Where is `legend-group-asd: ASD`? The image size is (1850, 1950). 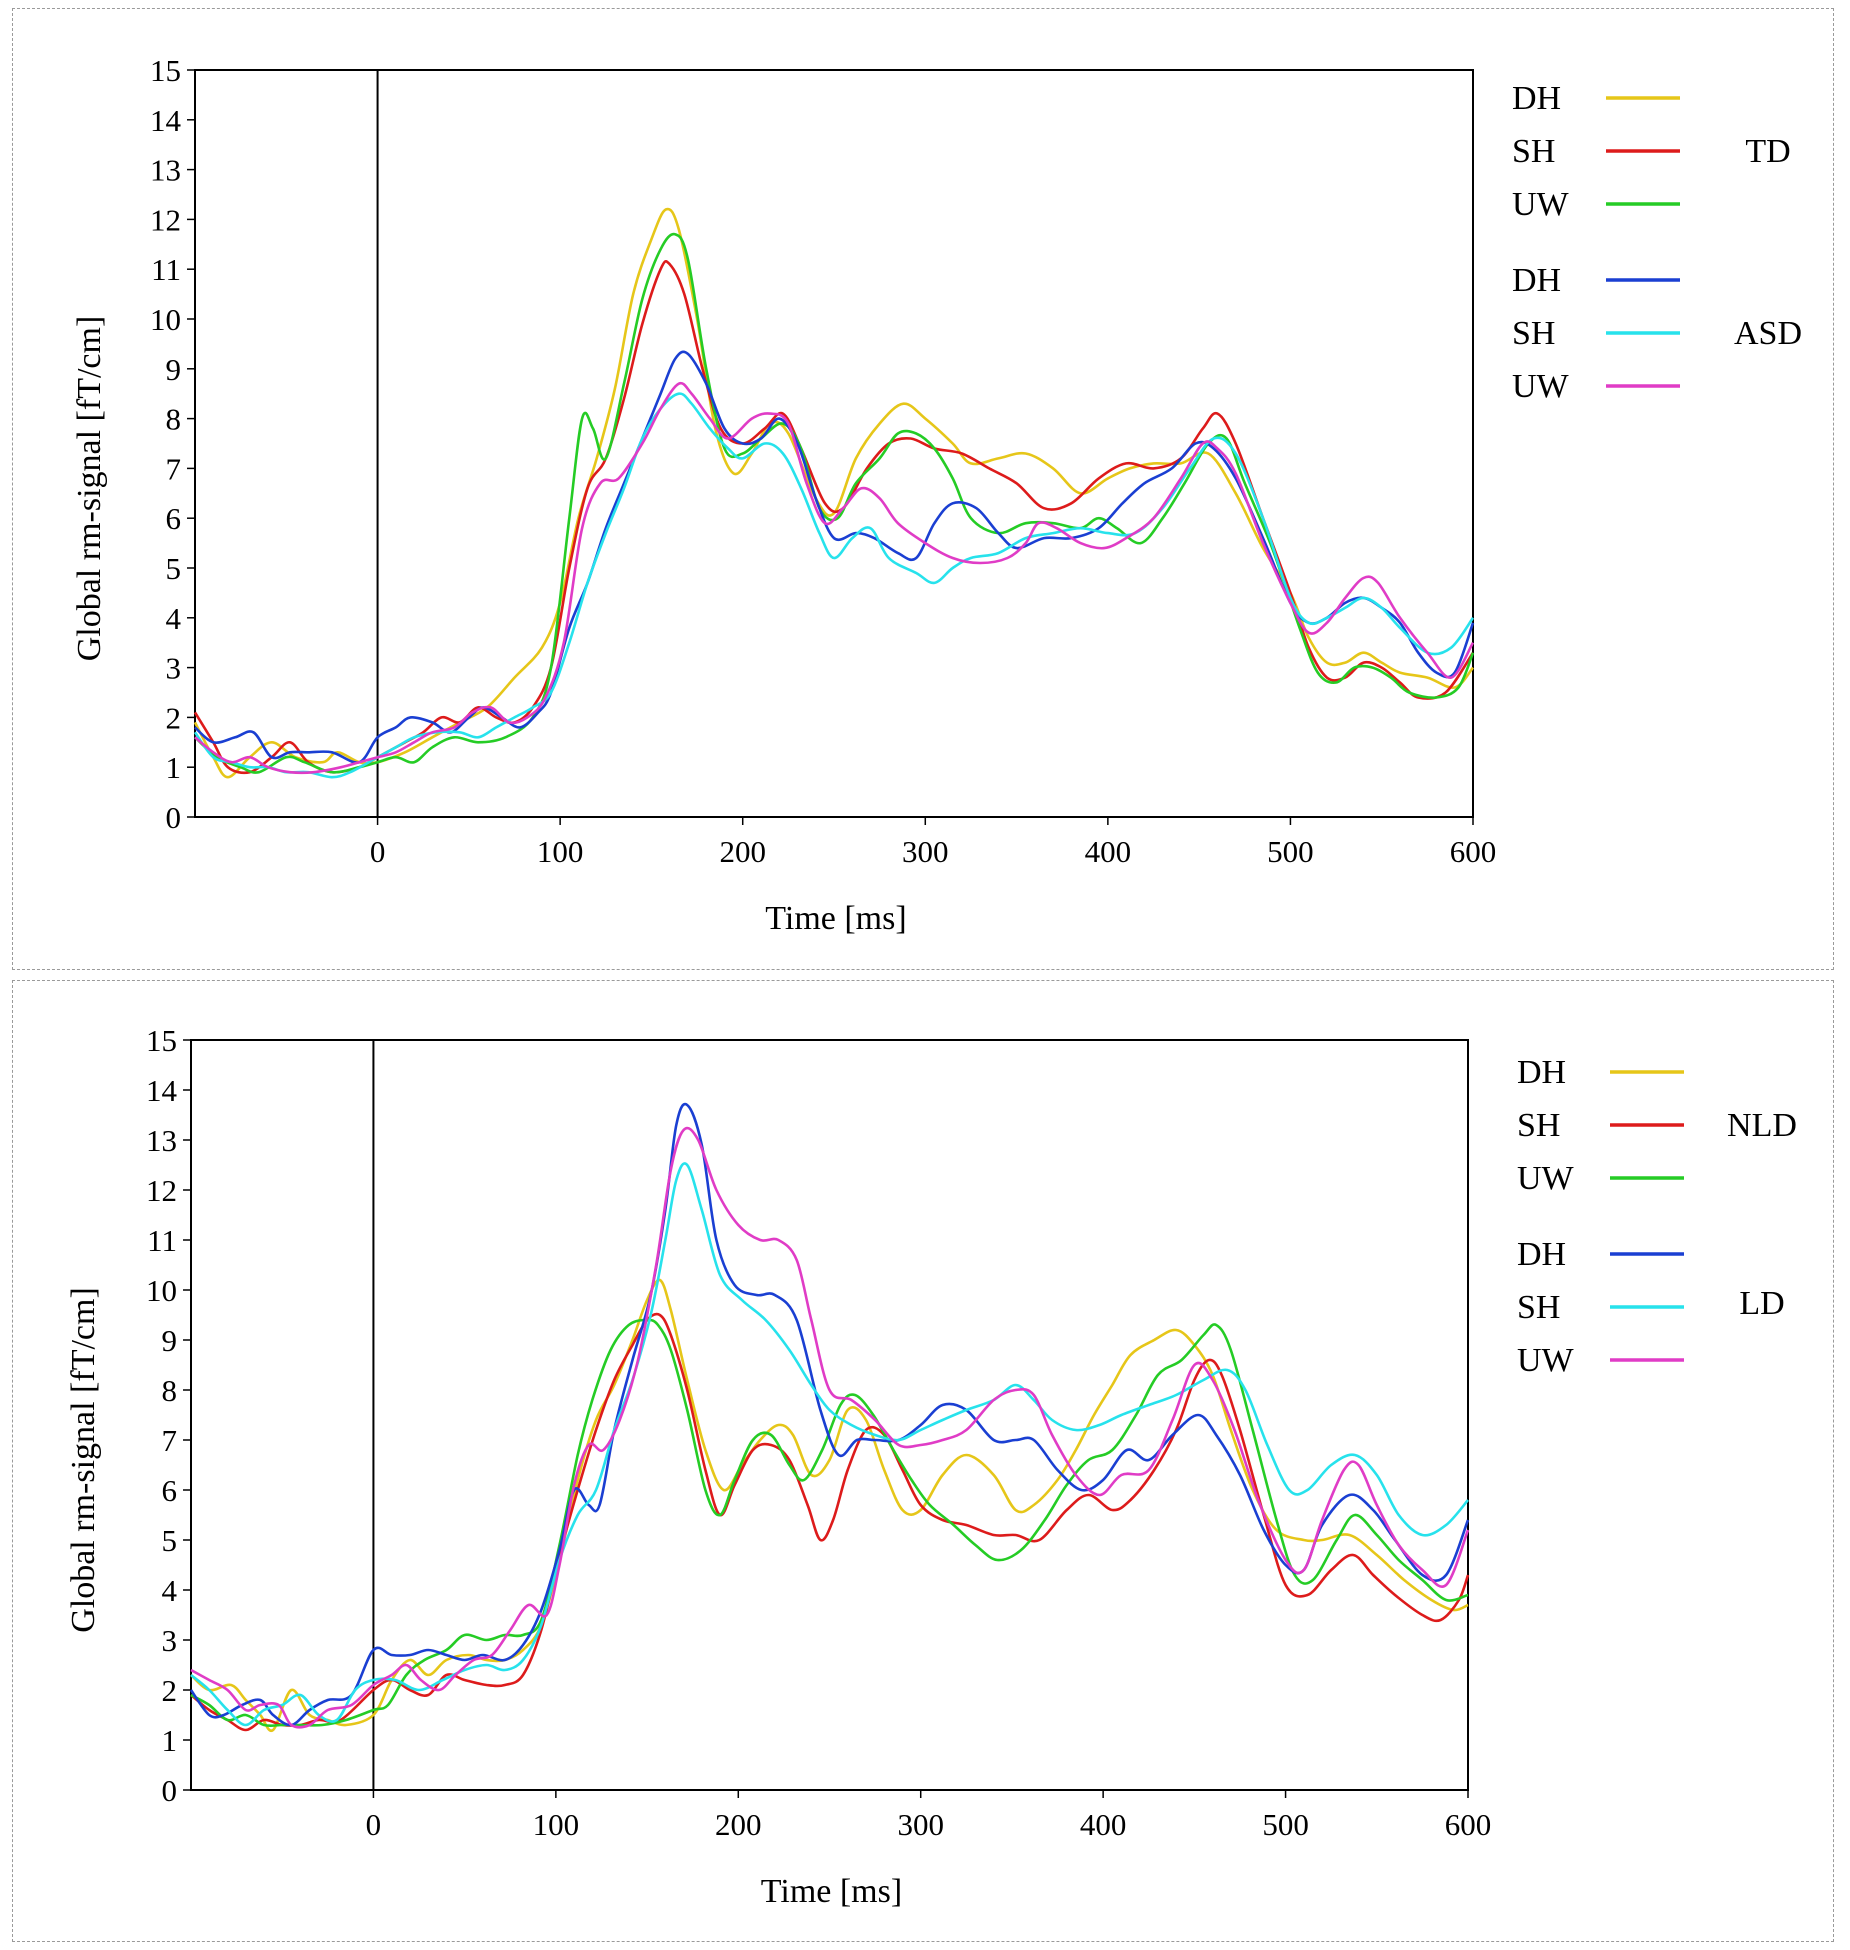 legend-group-asd: ASD is located at coordinates (1768, 333).